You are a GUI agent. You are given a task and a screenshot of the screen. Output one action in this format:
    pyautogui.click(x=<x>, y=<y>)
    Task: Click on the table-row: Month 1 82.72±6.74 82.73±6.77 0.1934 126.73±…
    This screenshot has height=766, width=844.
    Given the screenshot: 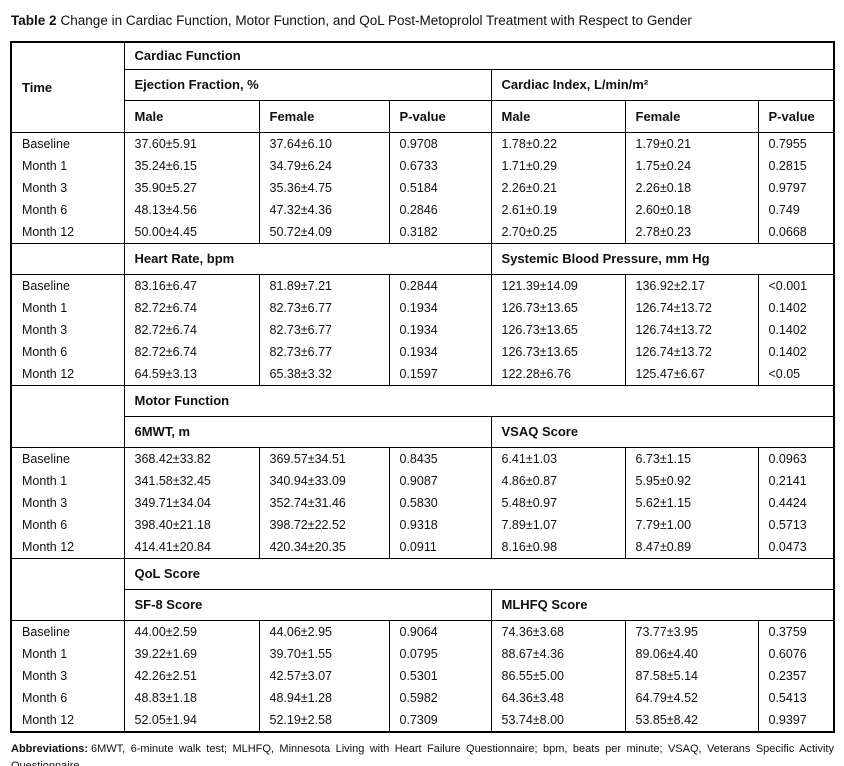 What is the action you would take?
    pyautogui.click(x=422, y=307)
    